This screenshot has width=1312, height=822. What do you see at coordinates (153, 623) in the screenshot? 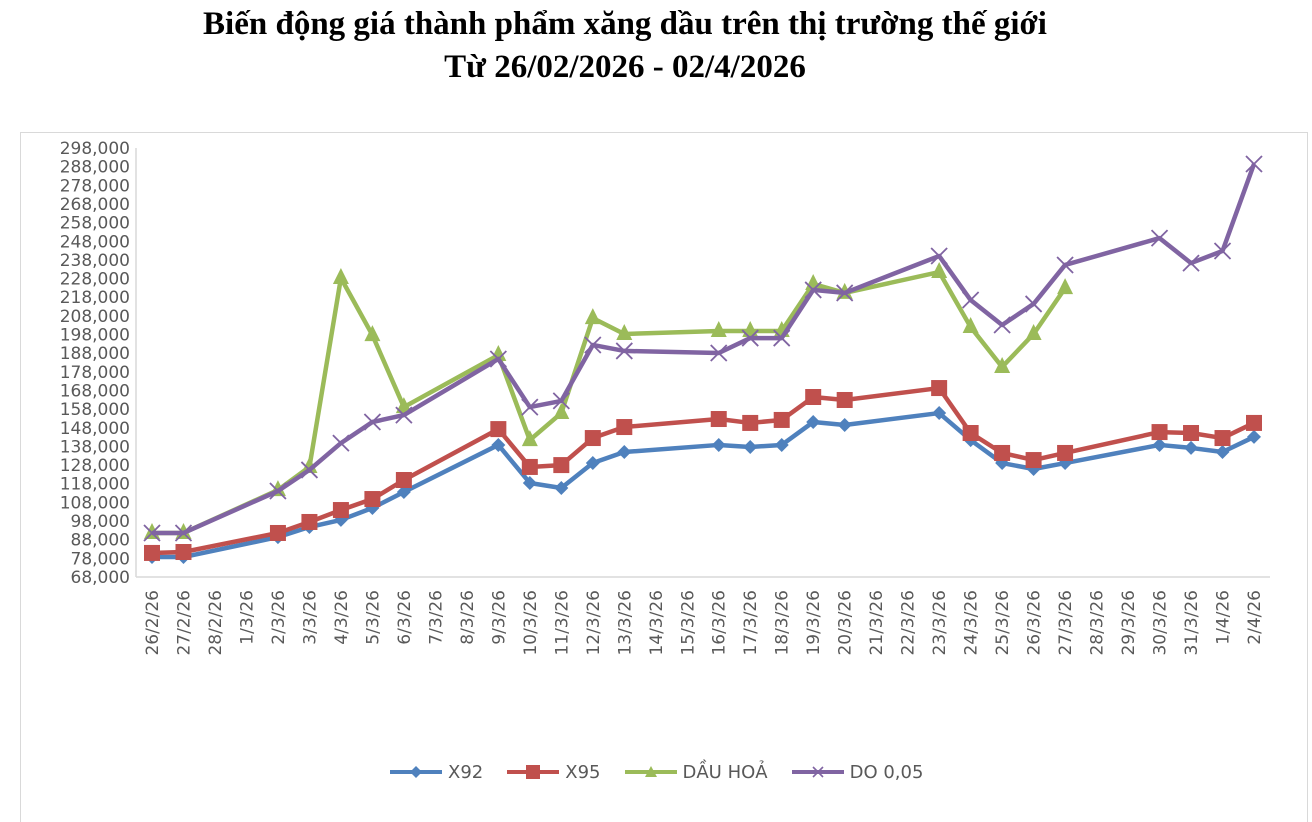
I see `x-tick-label: 26/2/26` at bounding box center [153, 623].